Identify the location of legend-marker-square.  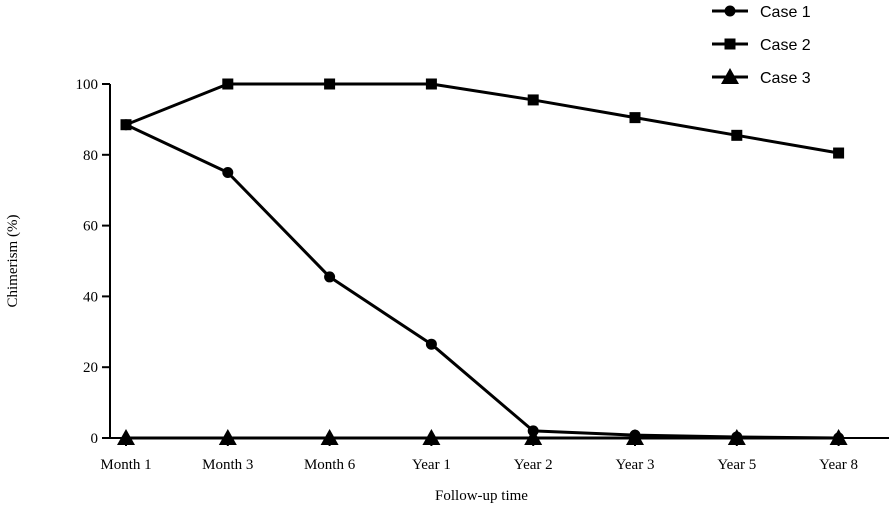
(730, 44).